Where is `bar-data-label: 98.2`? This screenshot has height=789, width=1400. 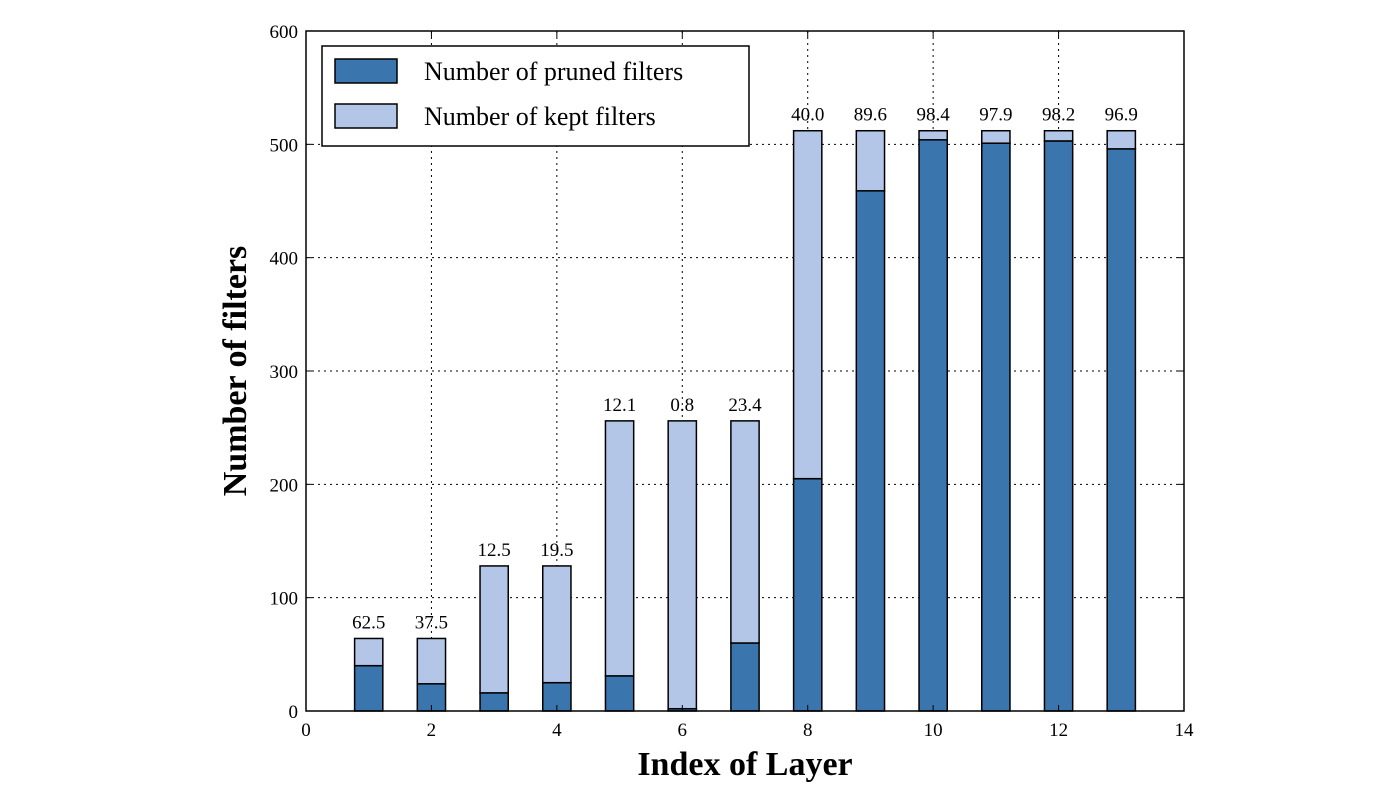
bar-data-label: 98.2 is located at coordinates (1058, 115).